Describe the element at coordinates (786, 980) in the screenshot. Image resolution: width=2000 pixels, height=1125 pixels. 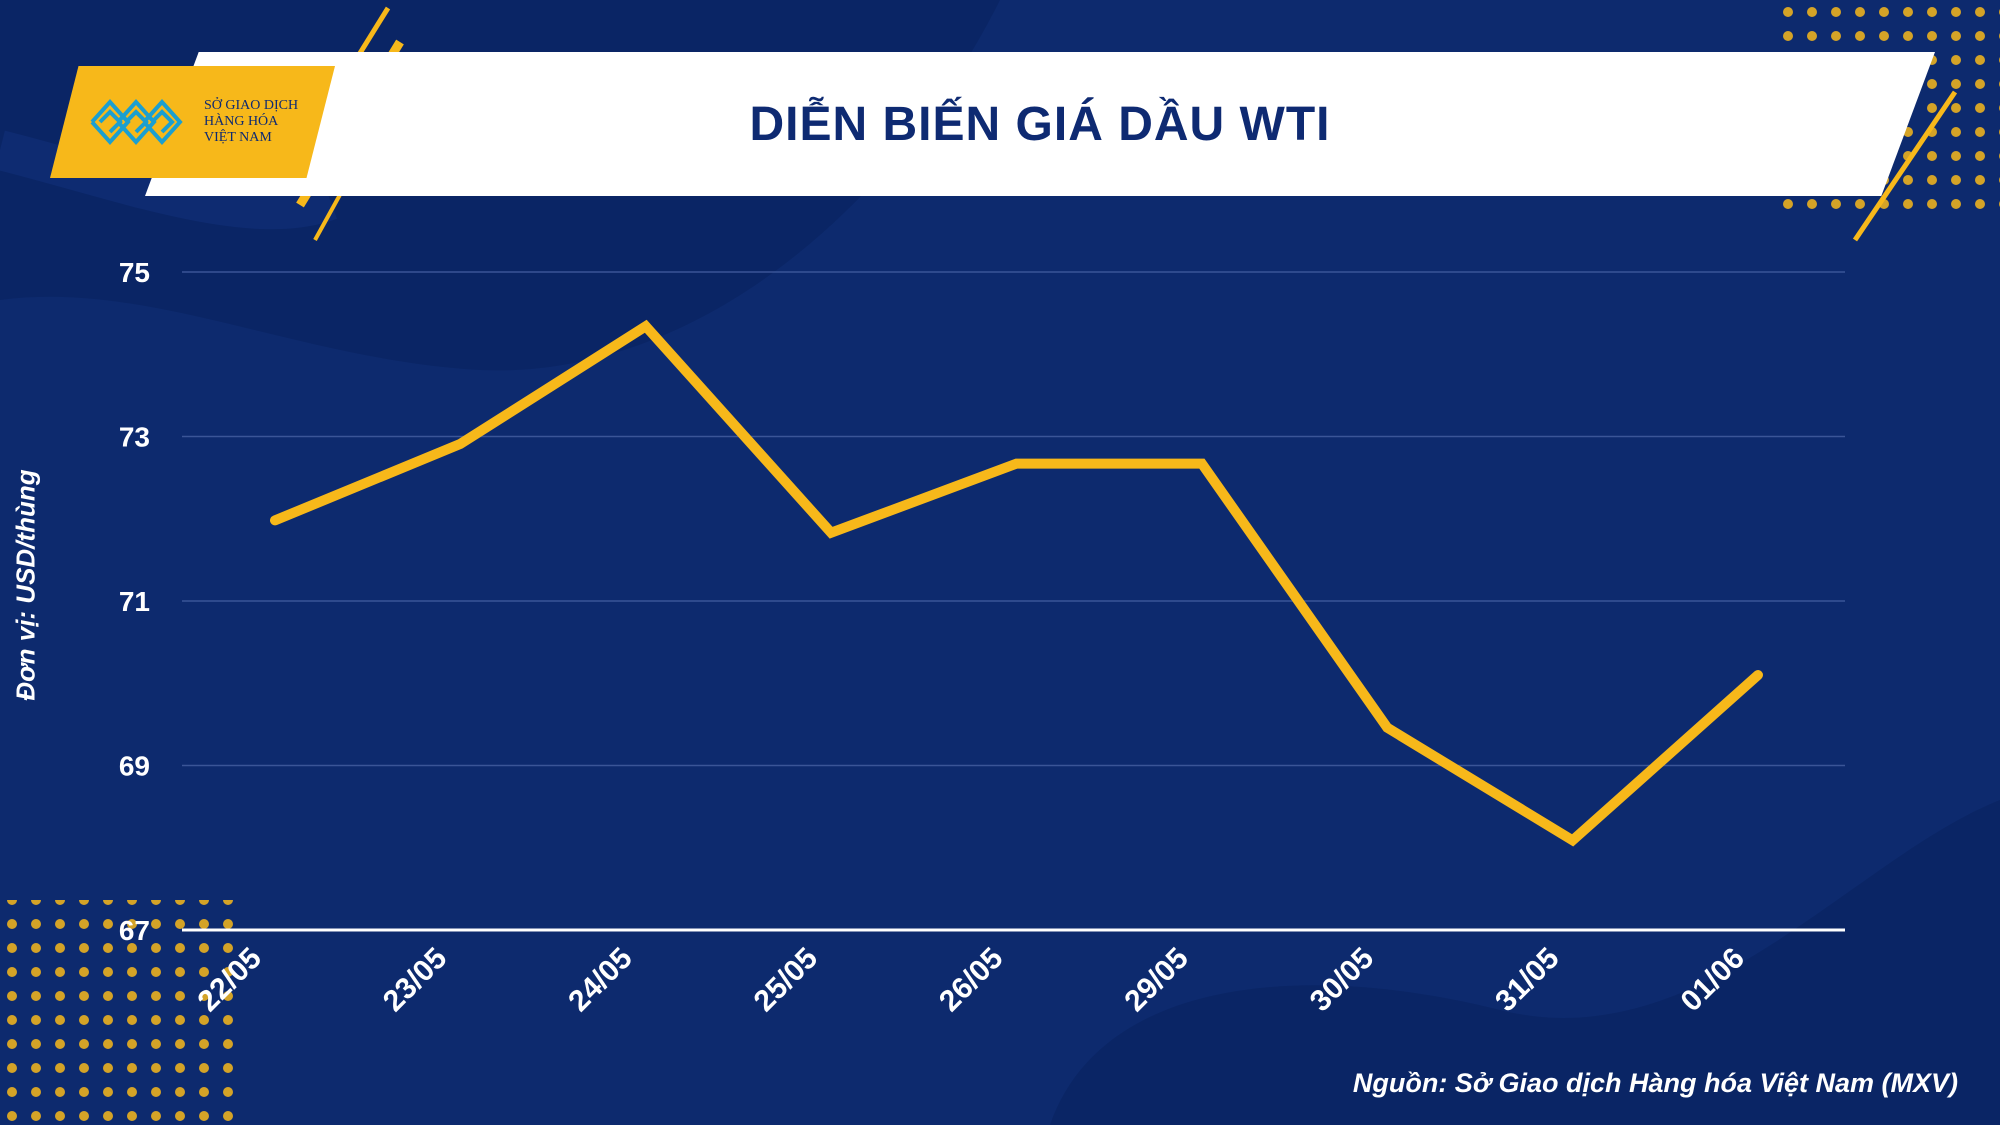
I see `x-tick-label: 25/05` at that location.